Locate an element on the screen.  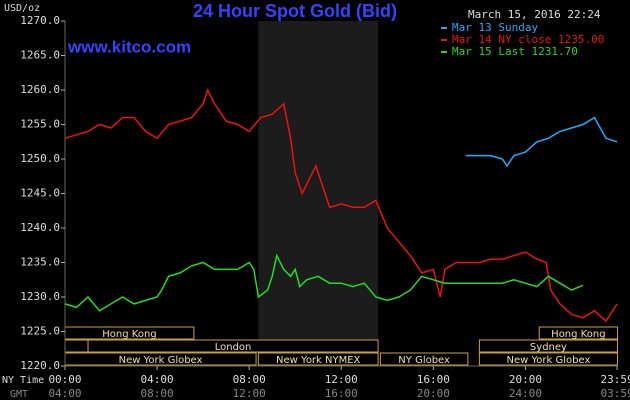
x2-tick-label: 20:00 is located at coordinates (433, 393).